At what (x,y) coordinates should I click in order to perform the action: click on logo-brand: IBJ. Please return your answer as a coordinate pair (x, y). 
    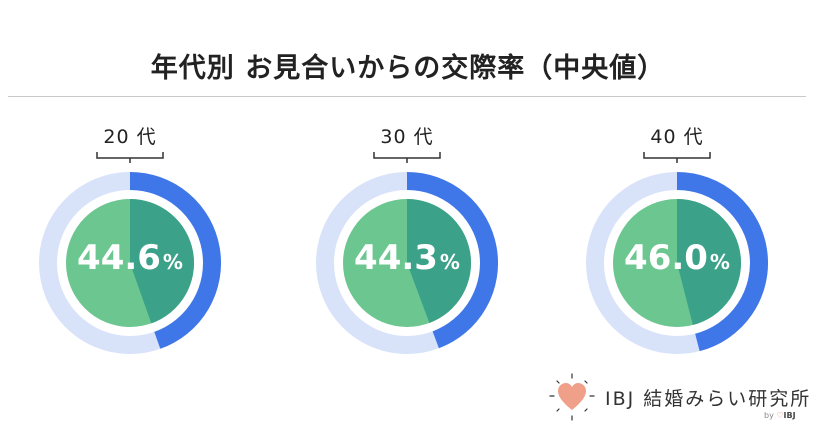
    Looking at the image, I should click on (789, 415).